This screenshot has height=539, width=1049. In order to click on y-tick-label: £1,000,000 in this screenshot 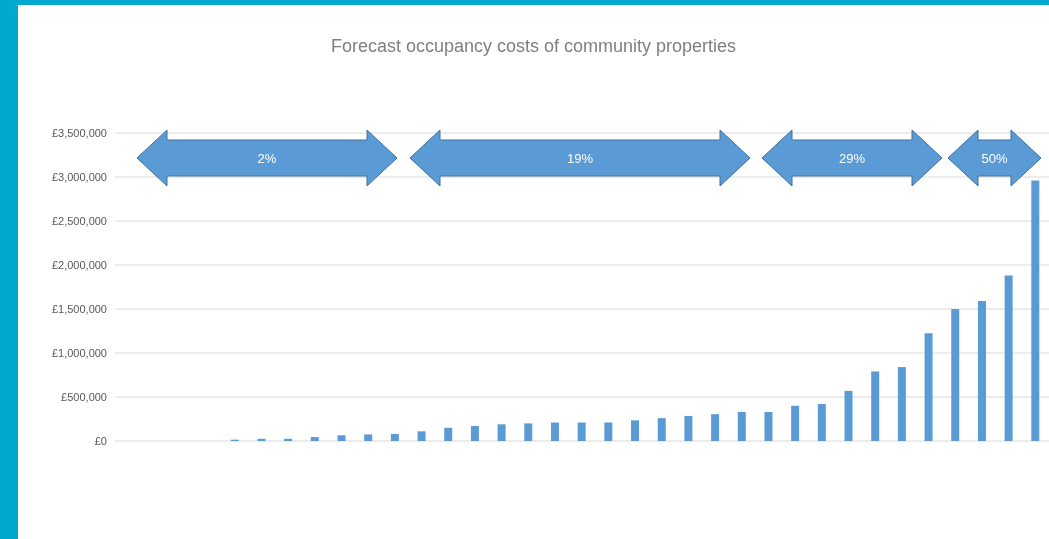, I will do `click(79, 352)`.